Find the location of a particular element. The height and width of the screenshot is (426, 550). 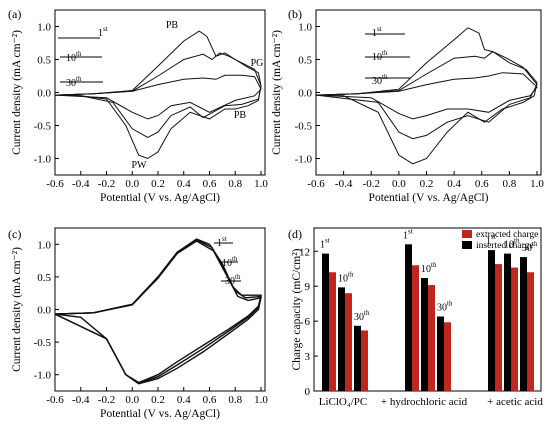

panel-label: (b) is located at coordinates (295, 14).